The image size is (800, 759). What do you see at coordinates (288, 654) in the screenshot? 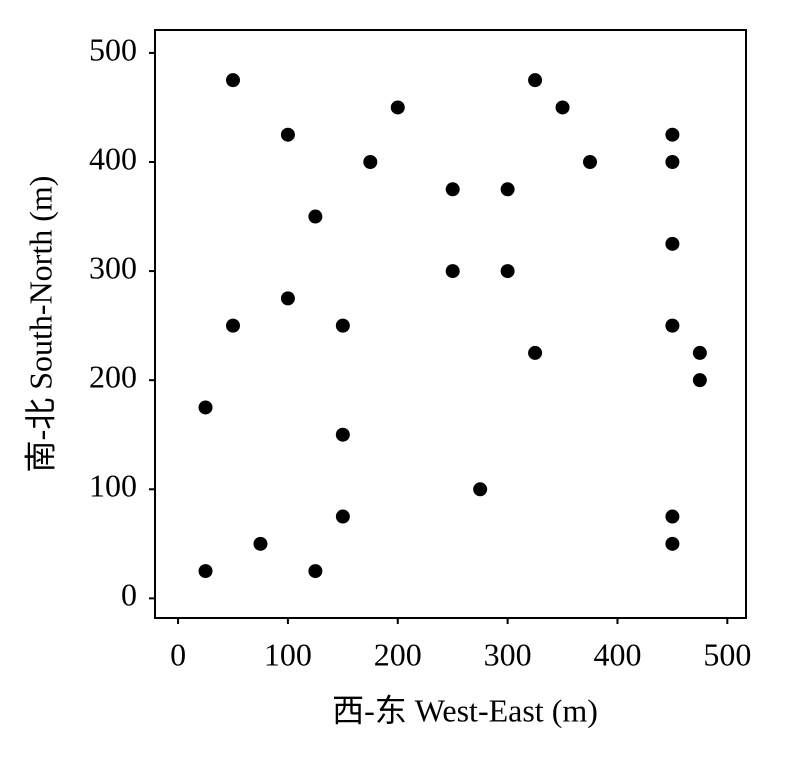
I see `x-tick-label: 100` at bounding box center [288, 654].